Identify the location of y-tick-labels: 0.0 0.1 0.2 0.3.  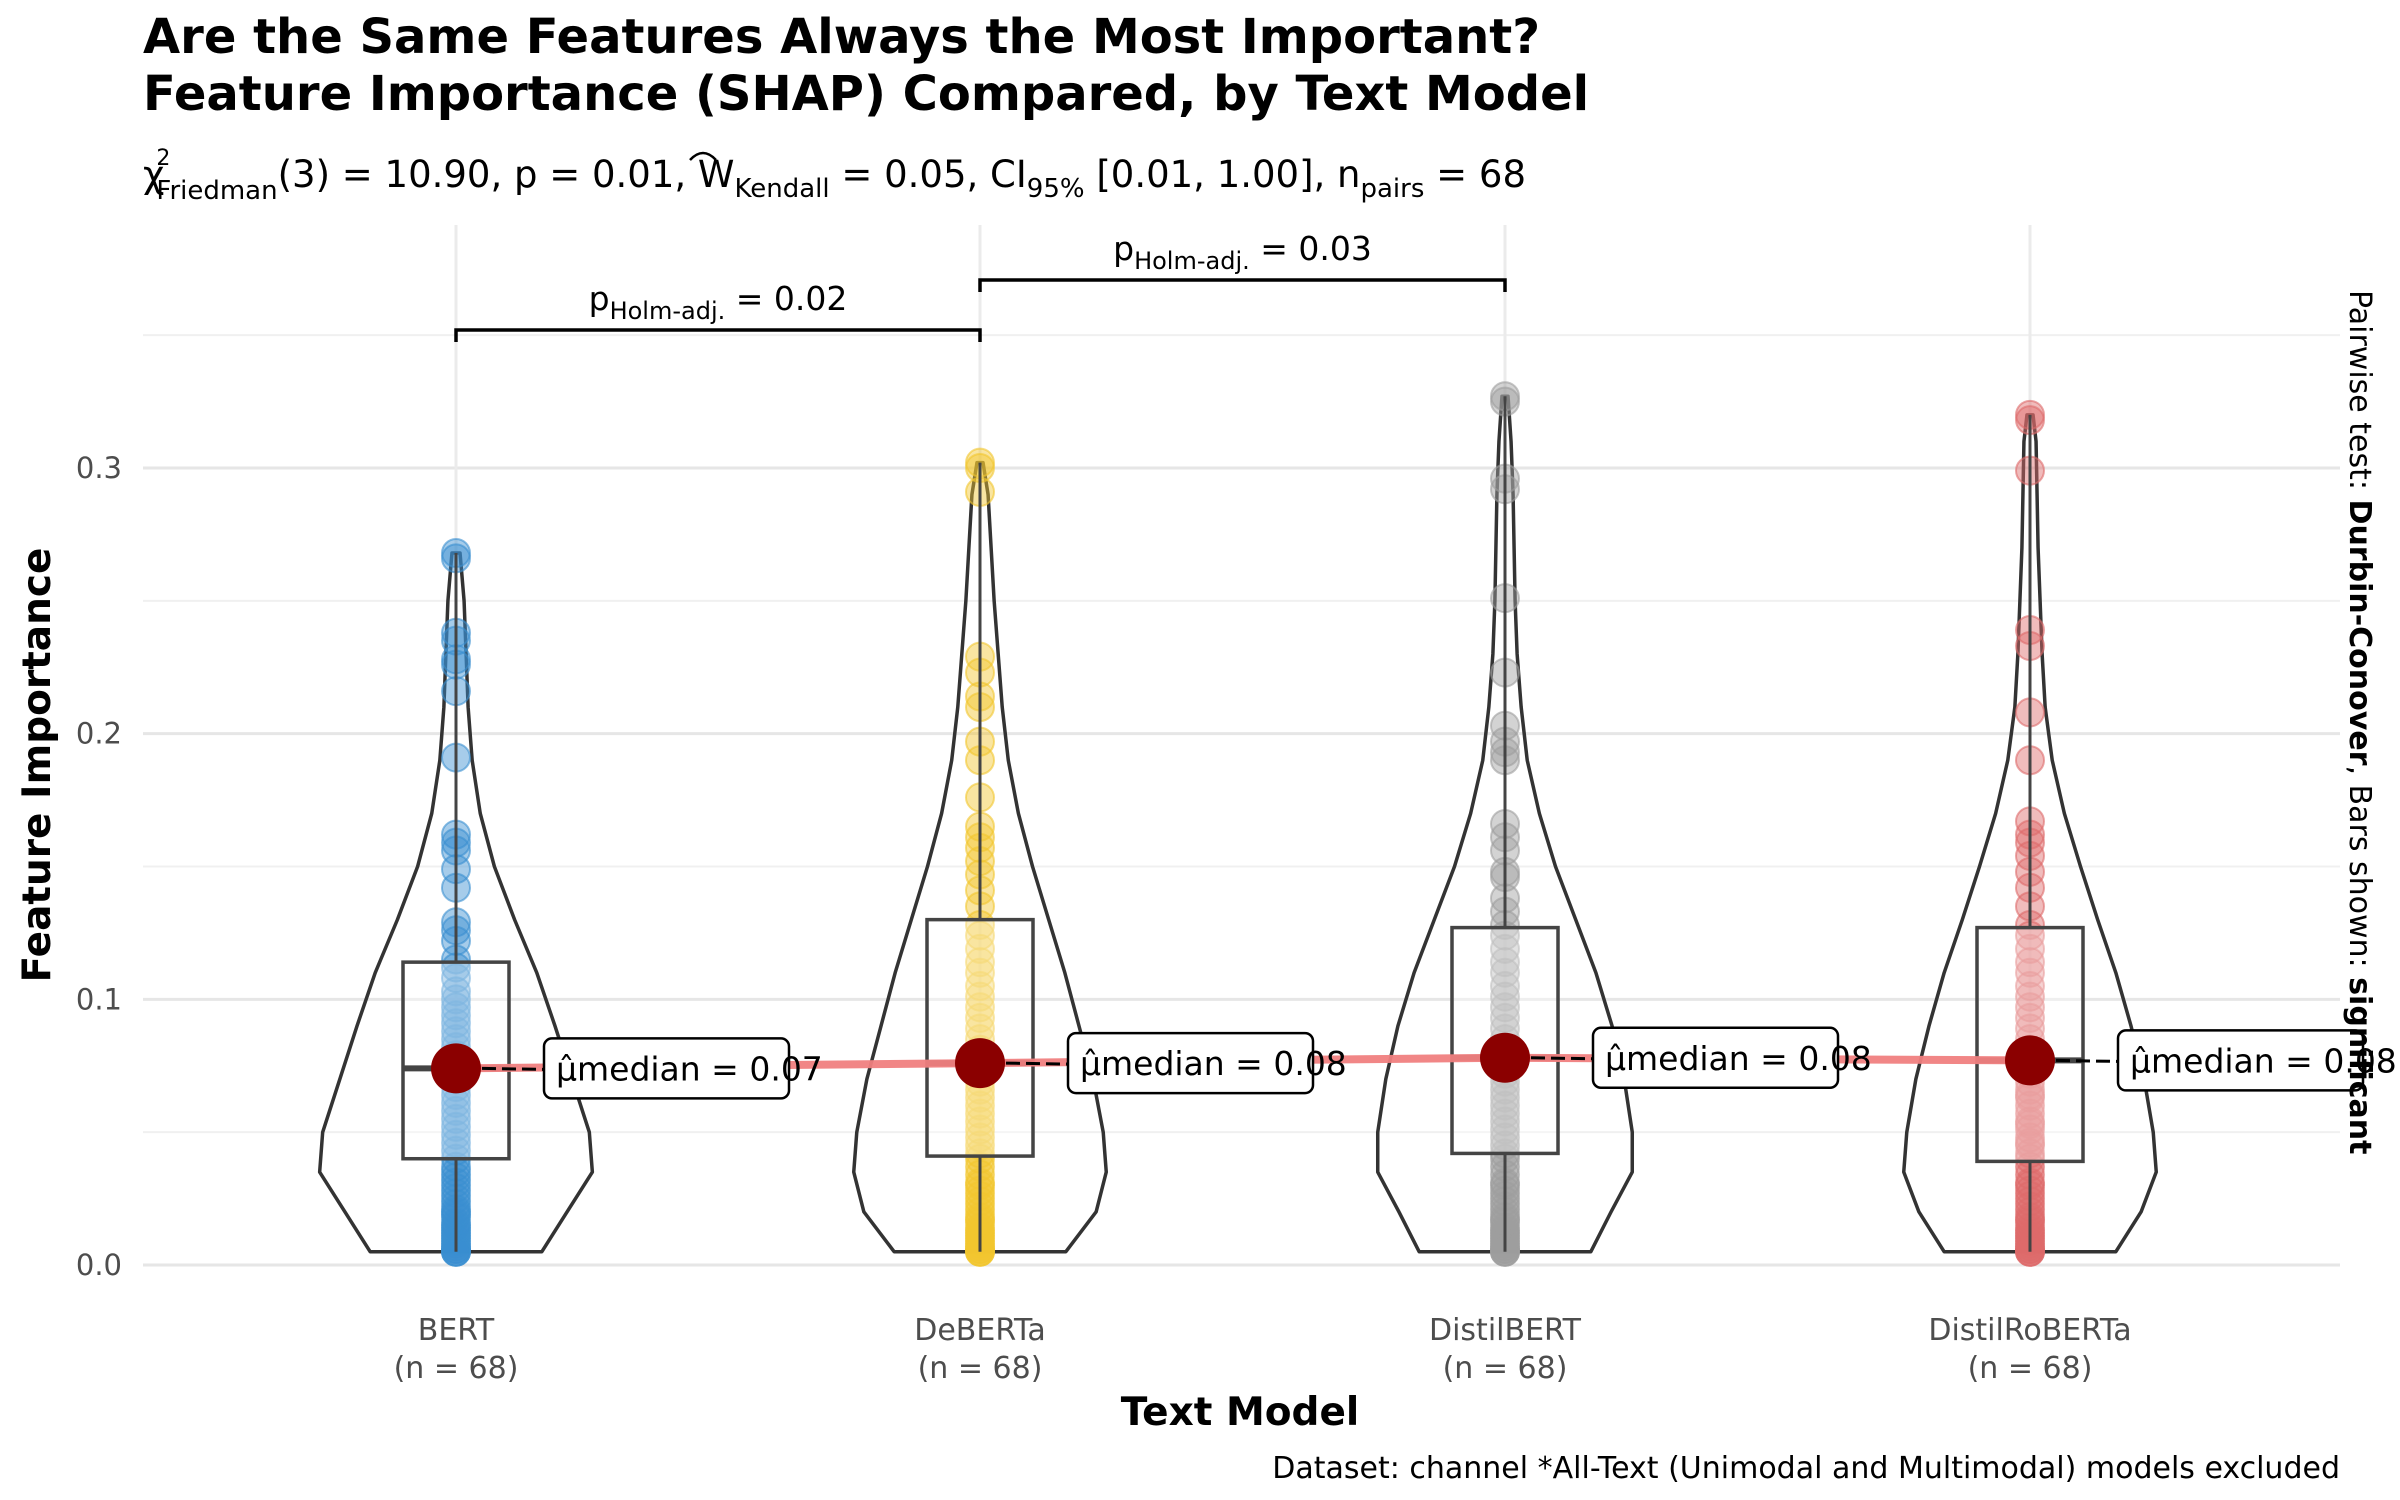
(99, 866).